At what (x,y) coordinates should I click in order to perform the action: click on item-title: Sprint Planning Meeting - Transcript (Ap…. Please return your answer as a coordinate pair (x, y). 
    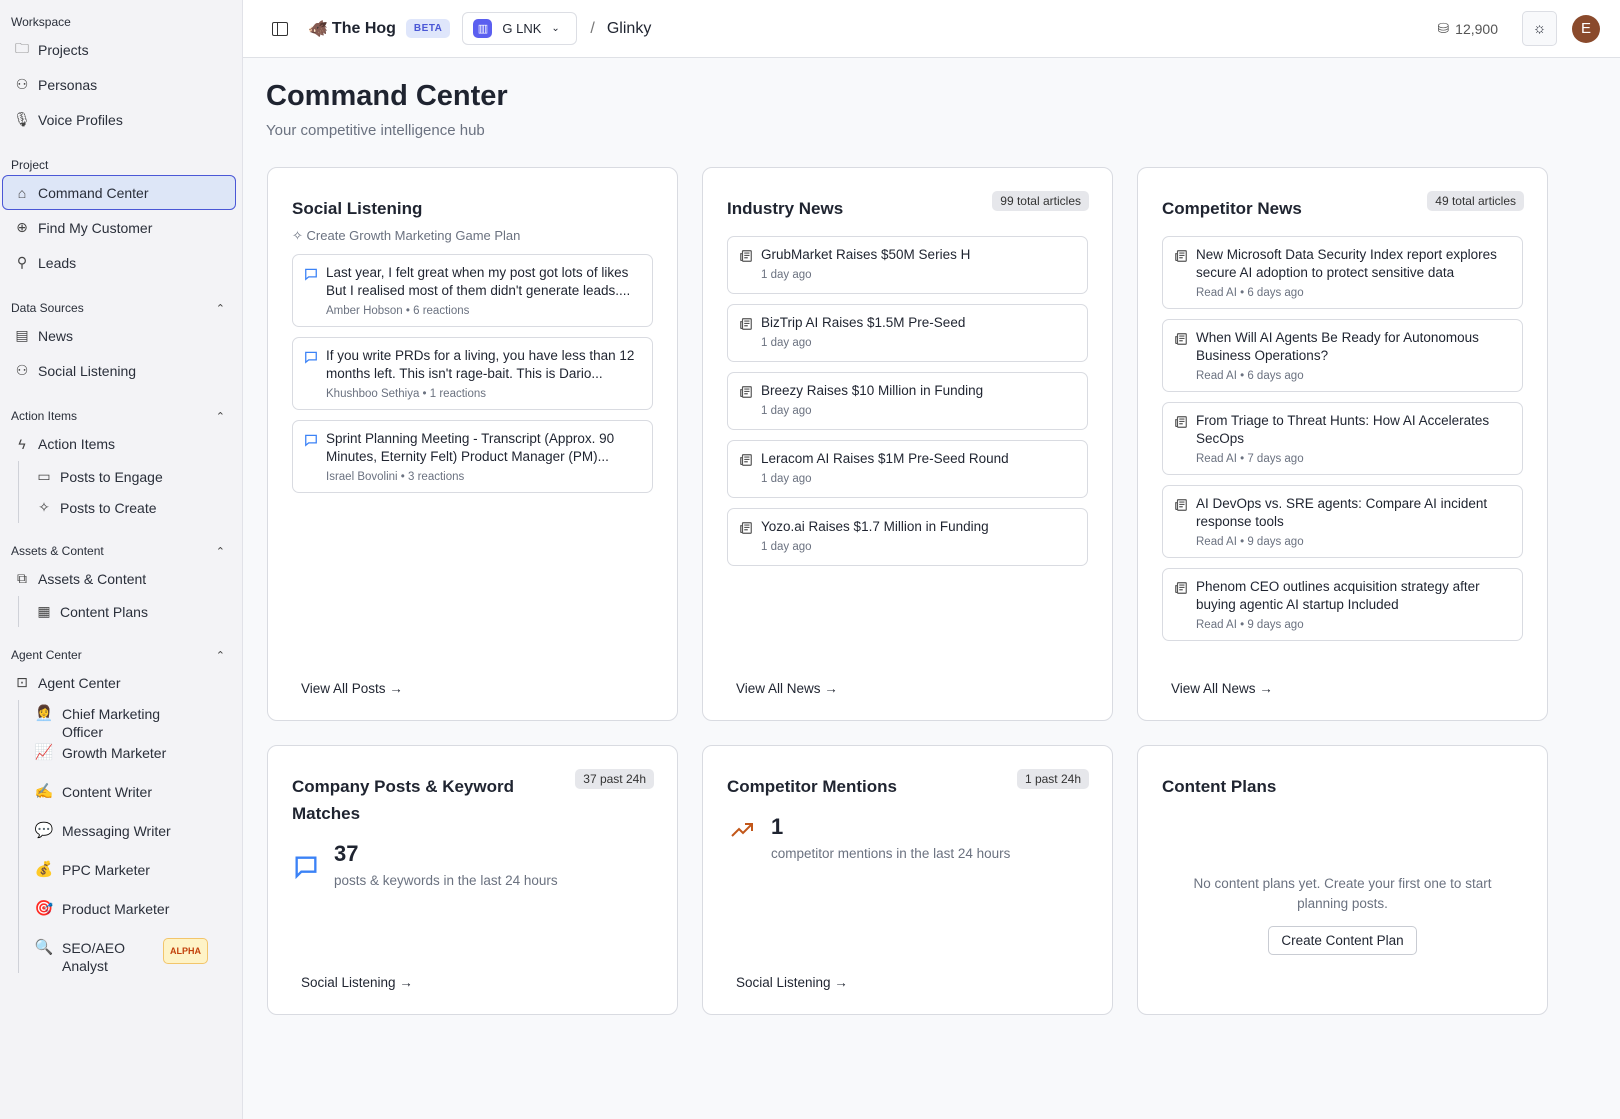
    Looking at the image, I should click on (470, 447).